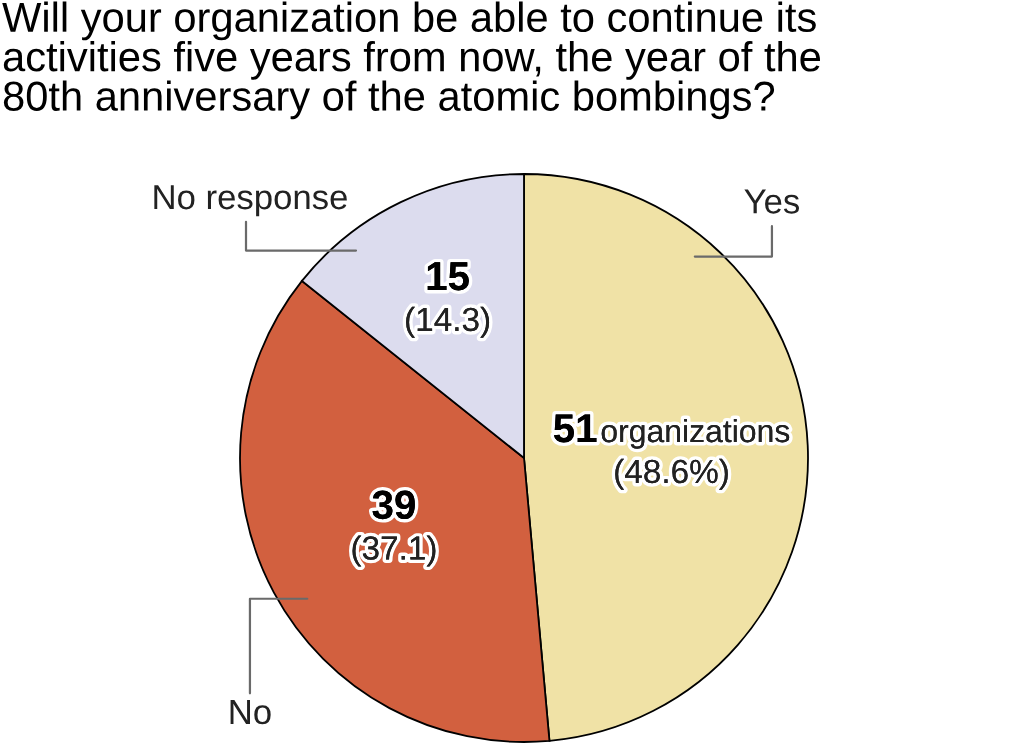 Image resolution: width=1024 pixels, height=743 pixels. I want to click on chart-title: Will your organization be able to continue its activities five years from now, the year of the 80th anniversary of the atomic bombings?, so click(411, 60).